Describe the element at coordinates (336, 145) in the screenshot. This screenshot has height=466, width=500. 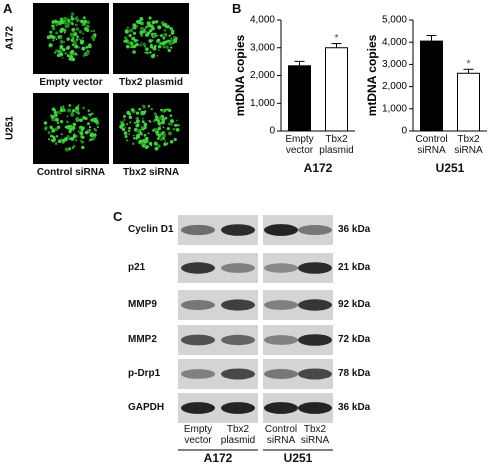
I see `x-tick-label: Tbx2 plasmid` at that location.